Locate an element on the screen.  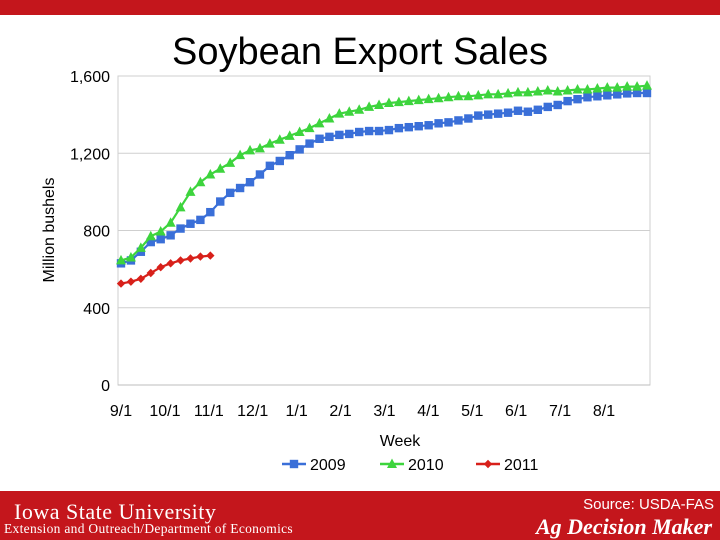
y-tick-label: 1,600 is located at coordinates (90, 77).